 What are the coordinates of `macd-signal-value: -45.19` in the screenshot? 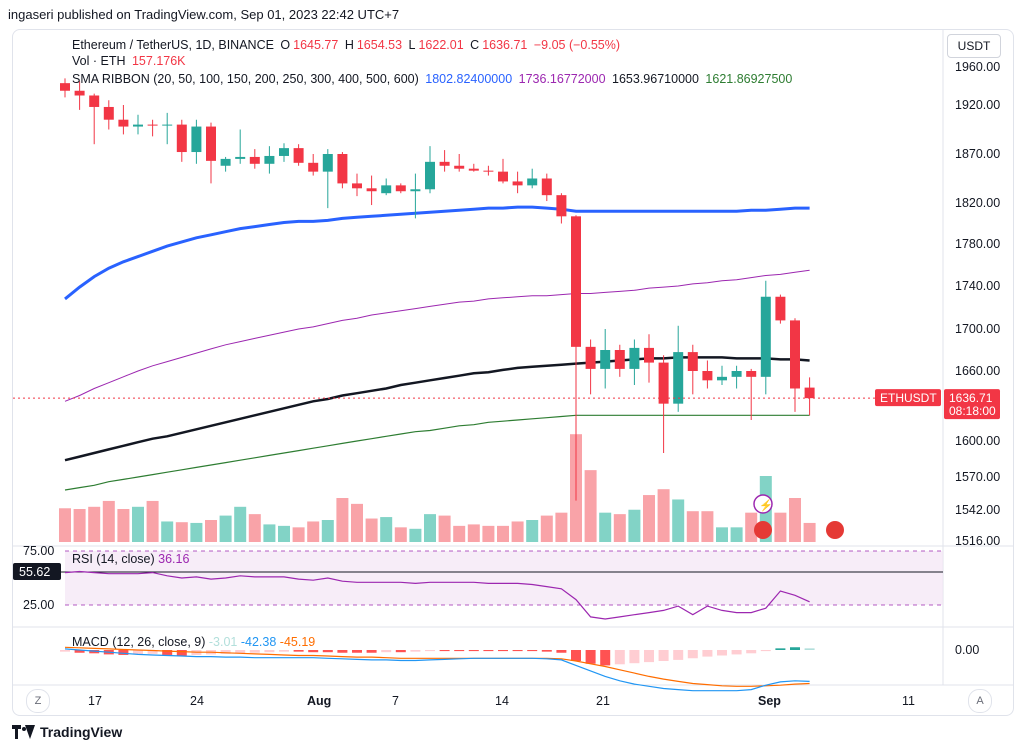 It's located at (297, 642).